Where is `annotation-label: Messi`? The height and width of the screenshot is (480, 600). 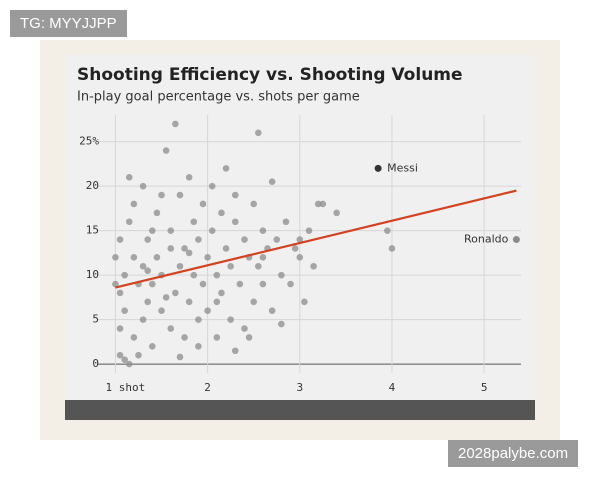 annotation-label: Messi is located at coordinates (402, 167).